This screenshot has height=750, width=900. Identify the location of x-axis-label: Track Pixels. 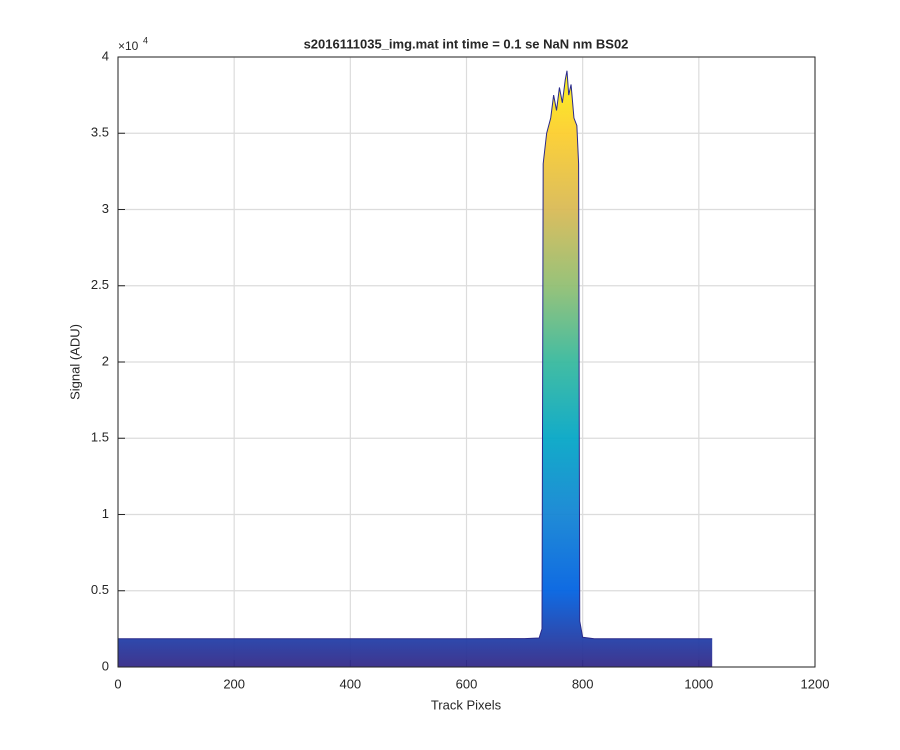
(466, 704).